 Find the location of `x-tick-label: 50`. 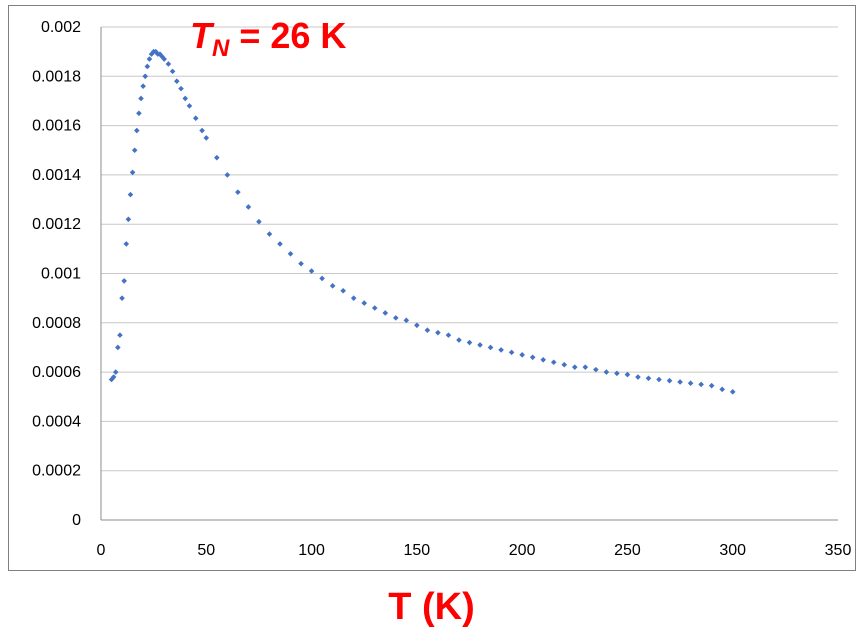

x-tick-label: 50 is located at coordinates (206, 550).